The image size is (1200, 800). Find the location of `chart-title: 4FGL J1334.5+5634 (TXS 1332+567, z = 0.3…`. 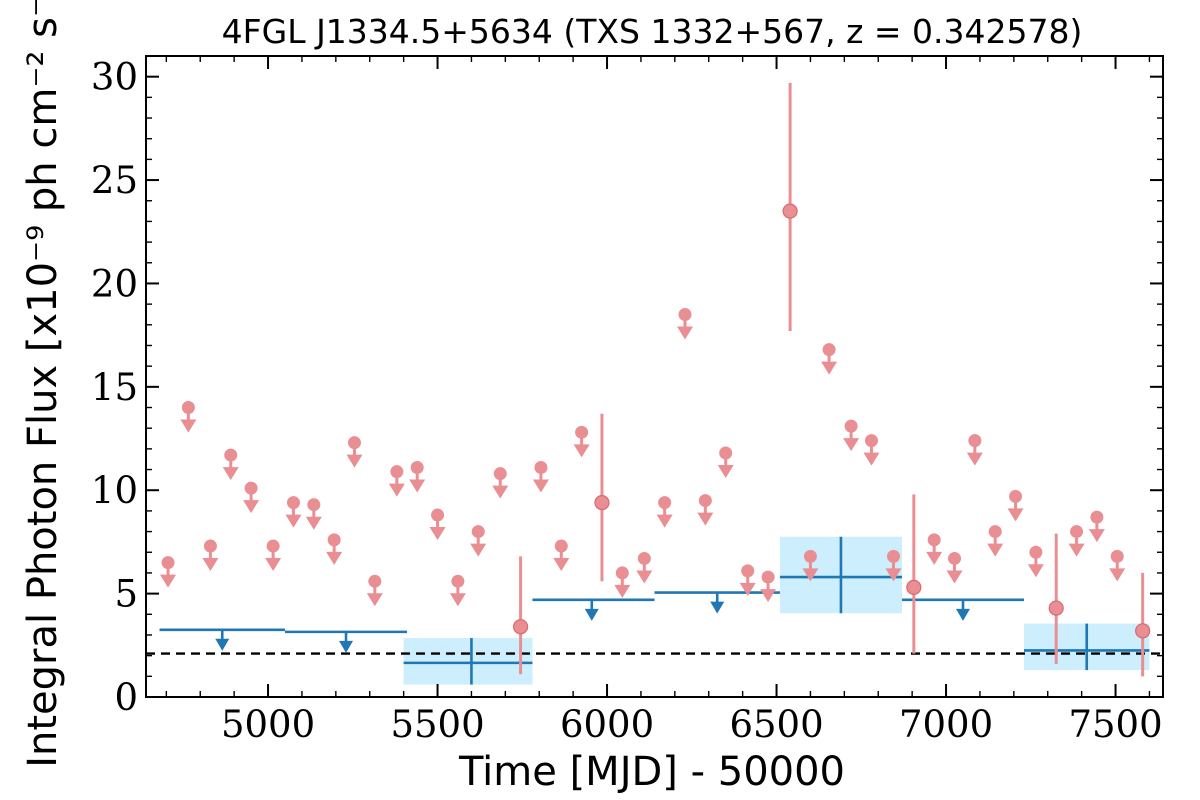

chart-title: 4FGL J1334.5+5634 (TXS 1332+567, z = 0.3… is located at coordinates (652, 31).